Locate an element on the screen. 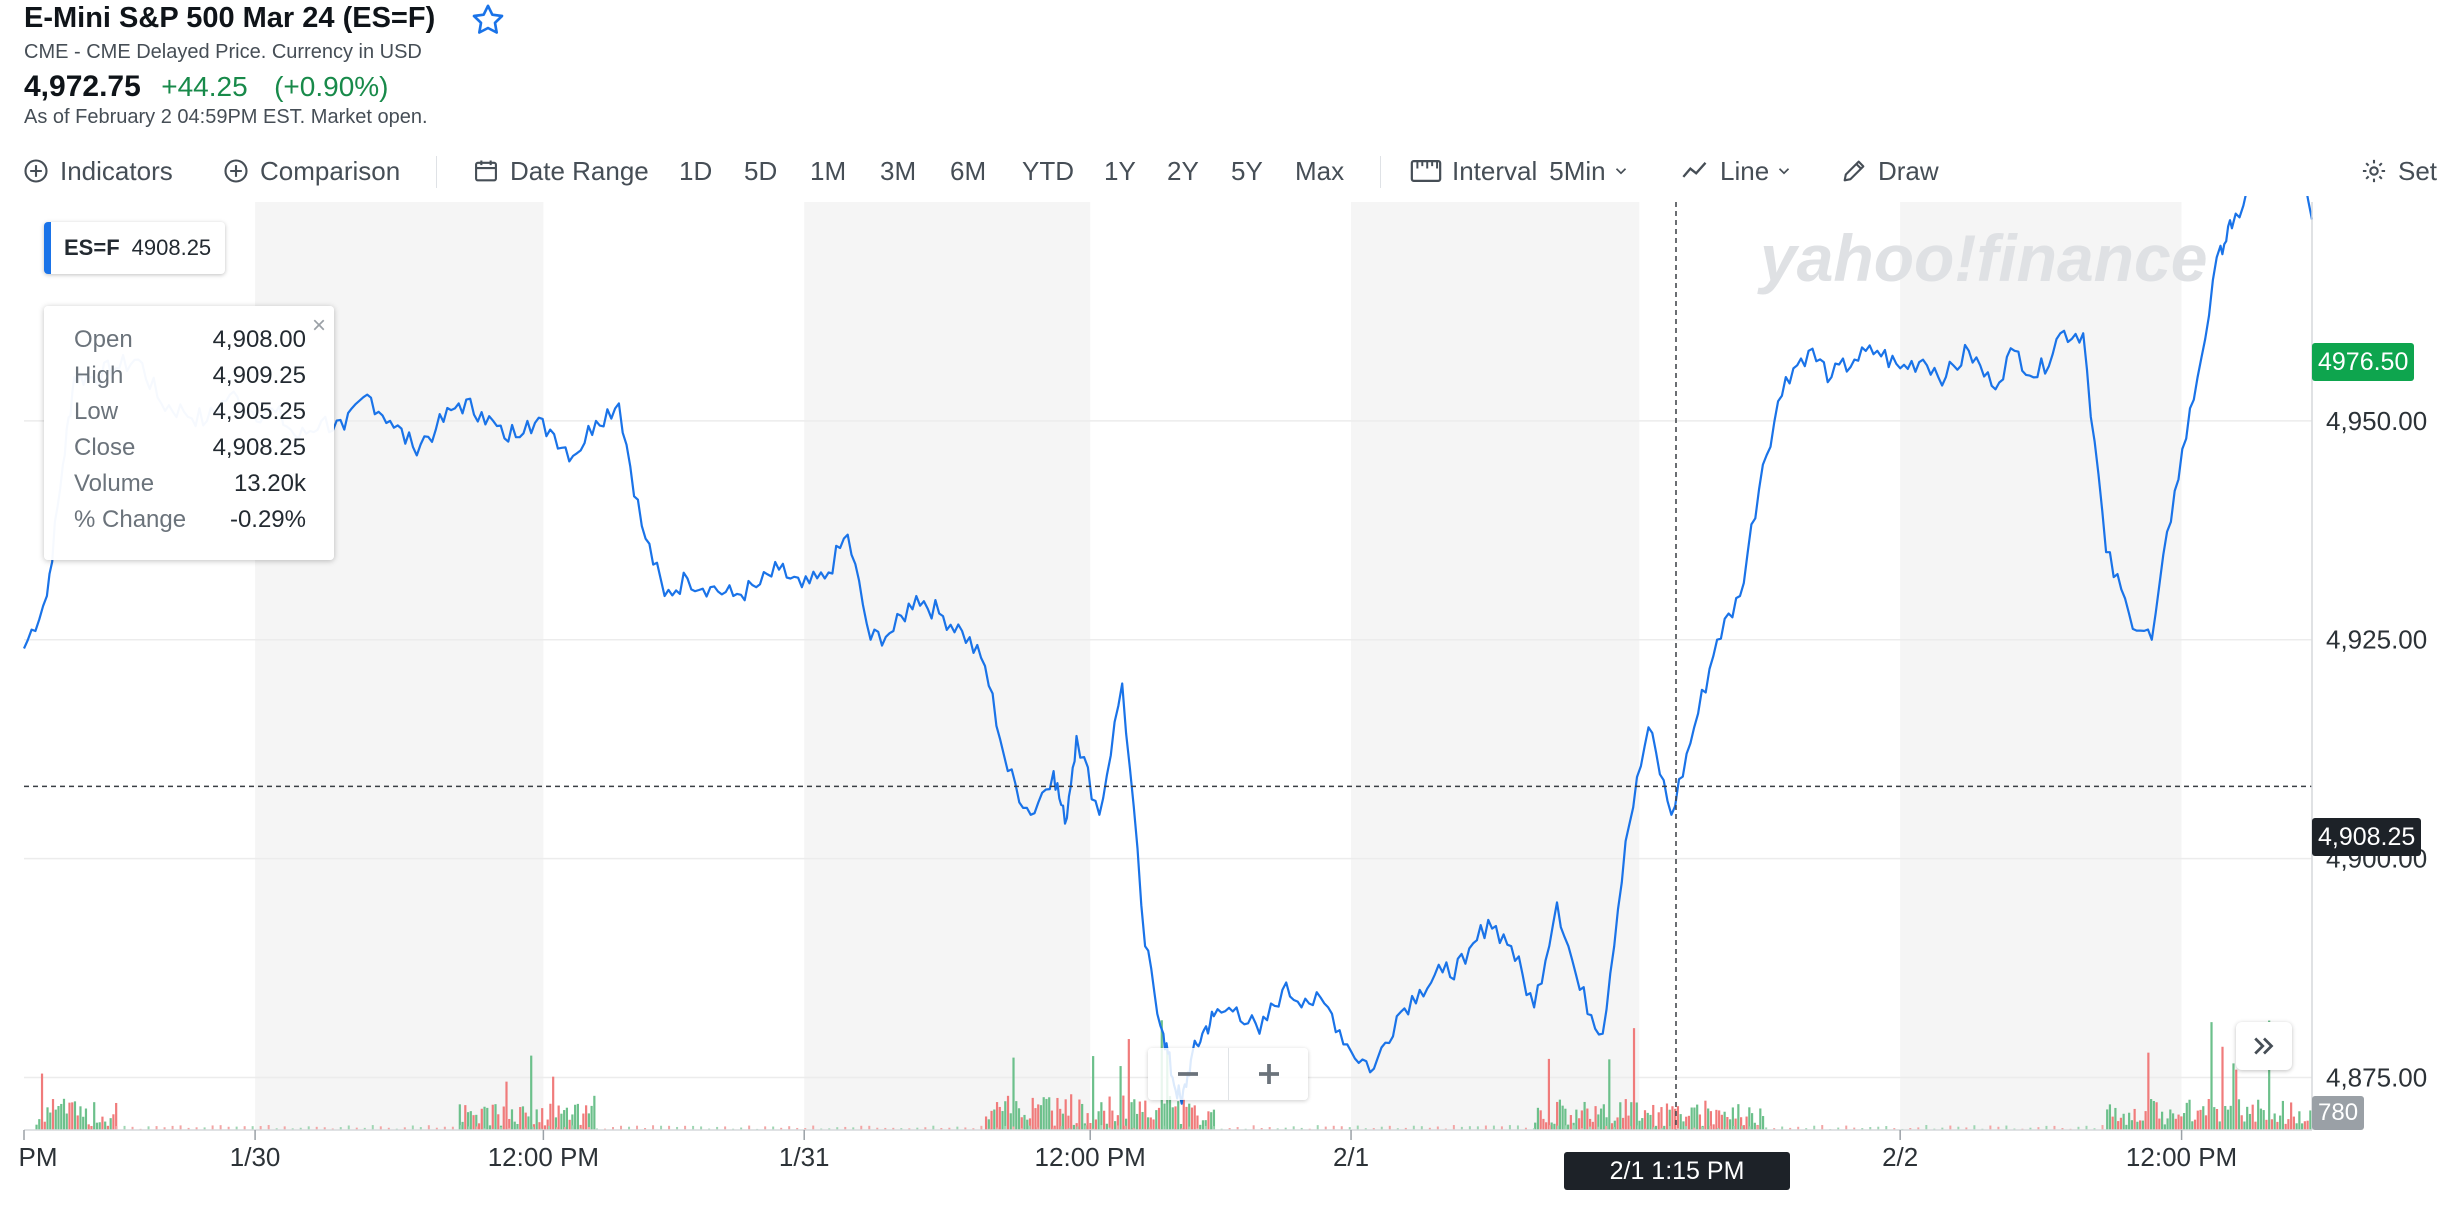 This screenshot has height=1214, width=2440. range-max: Max is located at coordinates (1320, 170).